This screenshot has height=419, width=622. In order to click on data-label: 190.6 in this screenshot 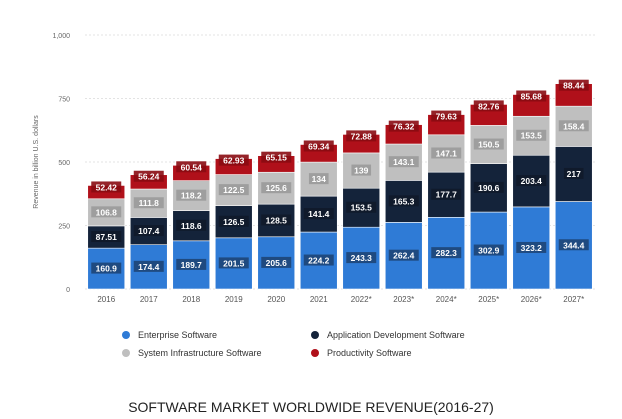, I will do `click(489, 188)`.